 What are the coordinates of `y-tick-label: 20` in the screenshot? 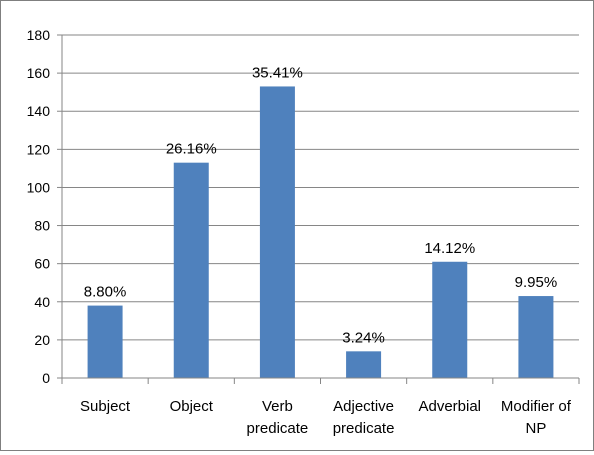 It's located at (42, 340).